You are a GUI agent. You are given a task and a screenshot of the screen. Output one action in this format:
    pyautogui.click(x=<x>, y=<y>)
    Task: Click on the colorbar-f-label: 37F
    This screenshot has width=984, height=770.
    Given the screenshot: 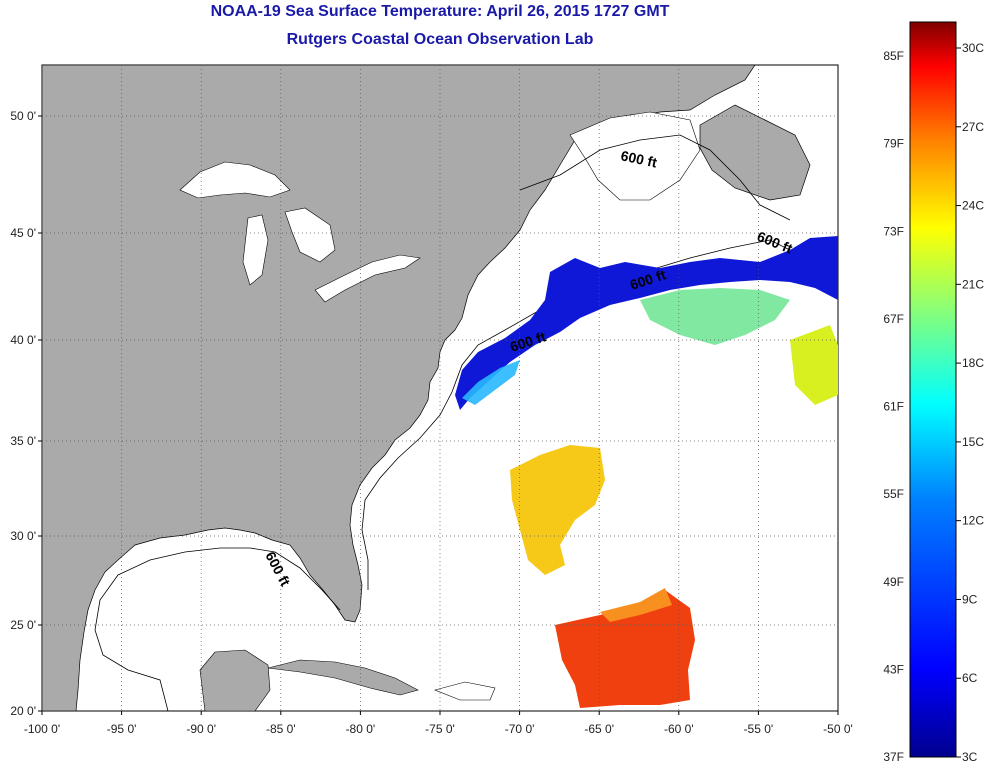 What is the action you would take?
    pyautogui.click(x=893, y=757)
    